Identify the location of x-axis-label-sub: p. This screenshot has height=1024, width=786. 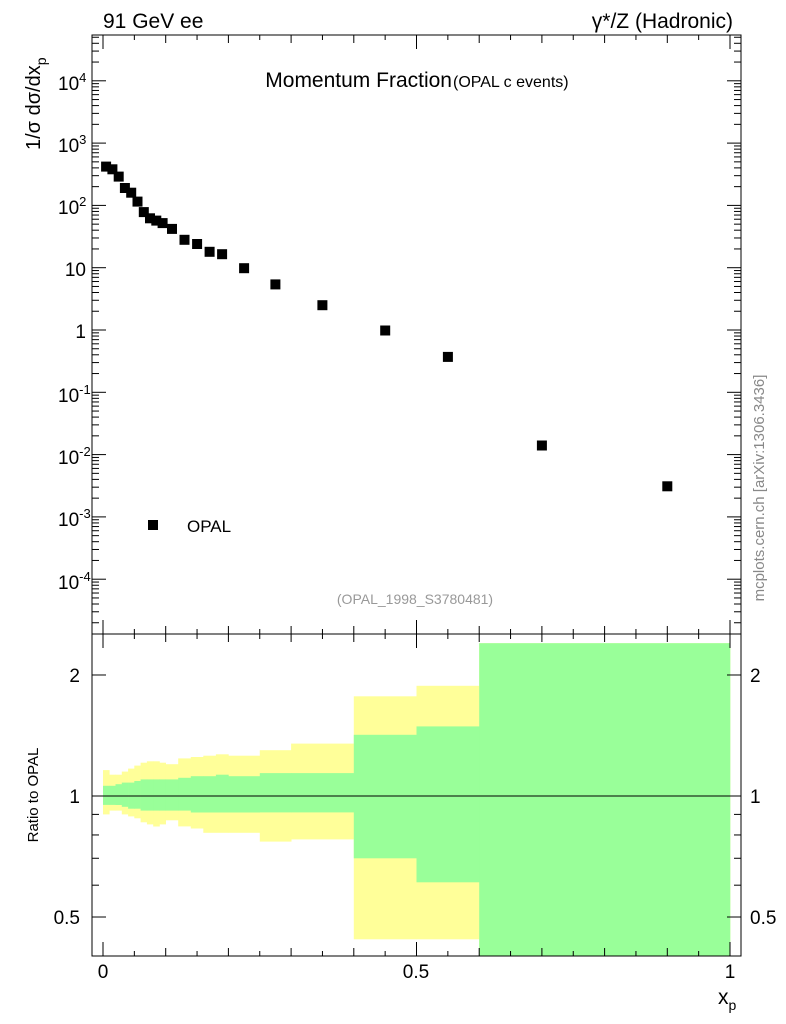
(733, 1005).